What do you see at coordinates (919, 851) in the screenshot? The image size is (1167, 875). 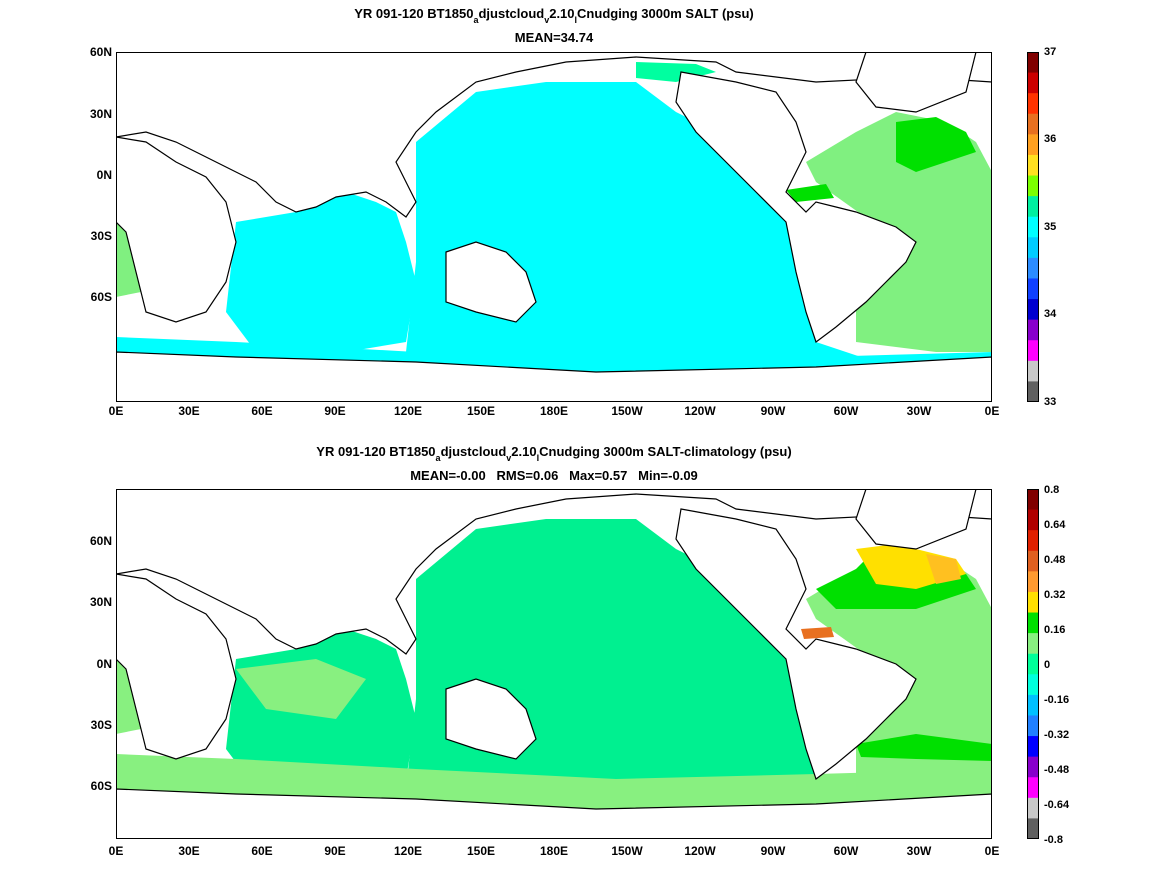 I see `panel2-lon-label: 30W` at bounding box center [919, 851].